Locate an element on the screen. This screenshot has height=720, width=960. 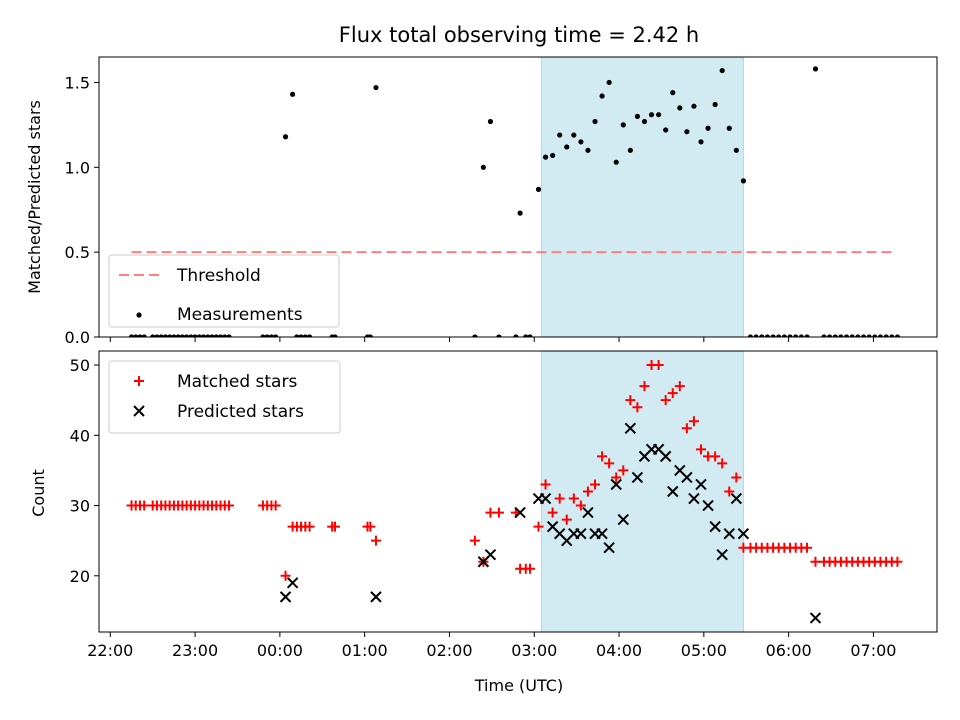
legend-predicted-swatch is located at coordinates (139, 411).